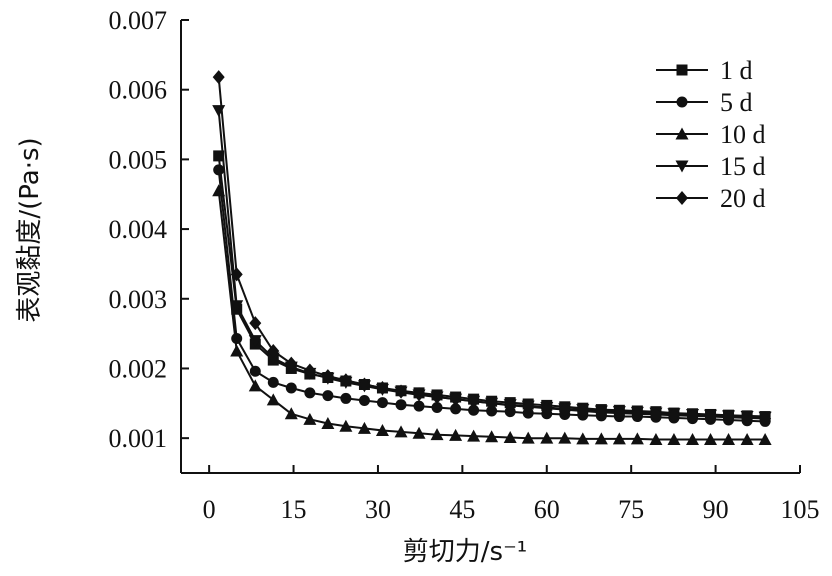 The image size is (832, 576). Describe the element at coordinates (743, 198) in the screenshot. I see `legend-label: 20 d` at that location.